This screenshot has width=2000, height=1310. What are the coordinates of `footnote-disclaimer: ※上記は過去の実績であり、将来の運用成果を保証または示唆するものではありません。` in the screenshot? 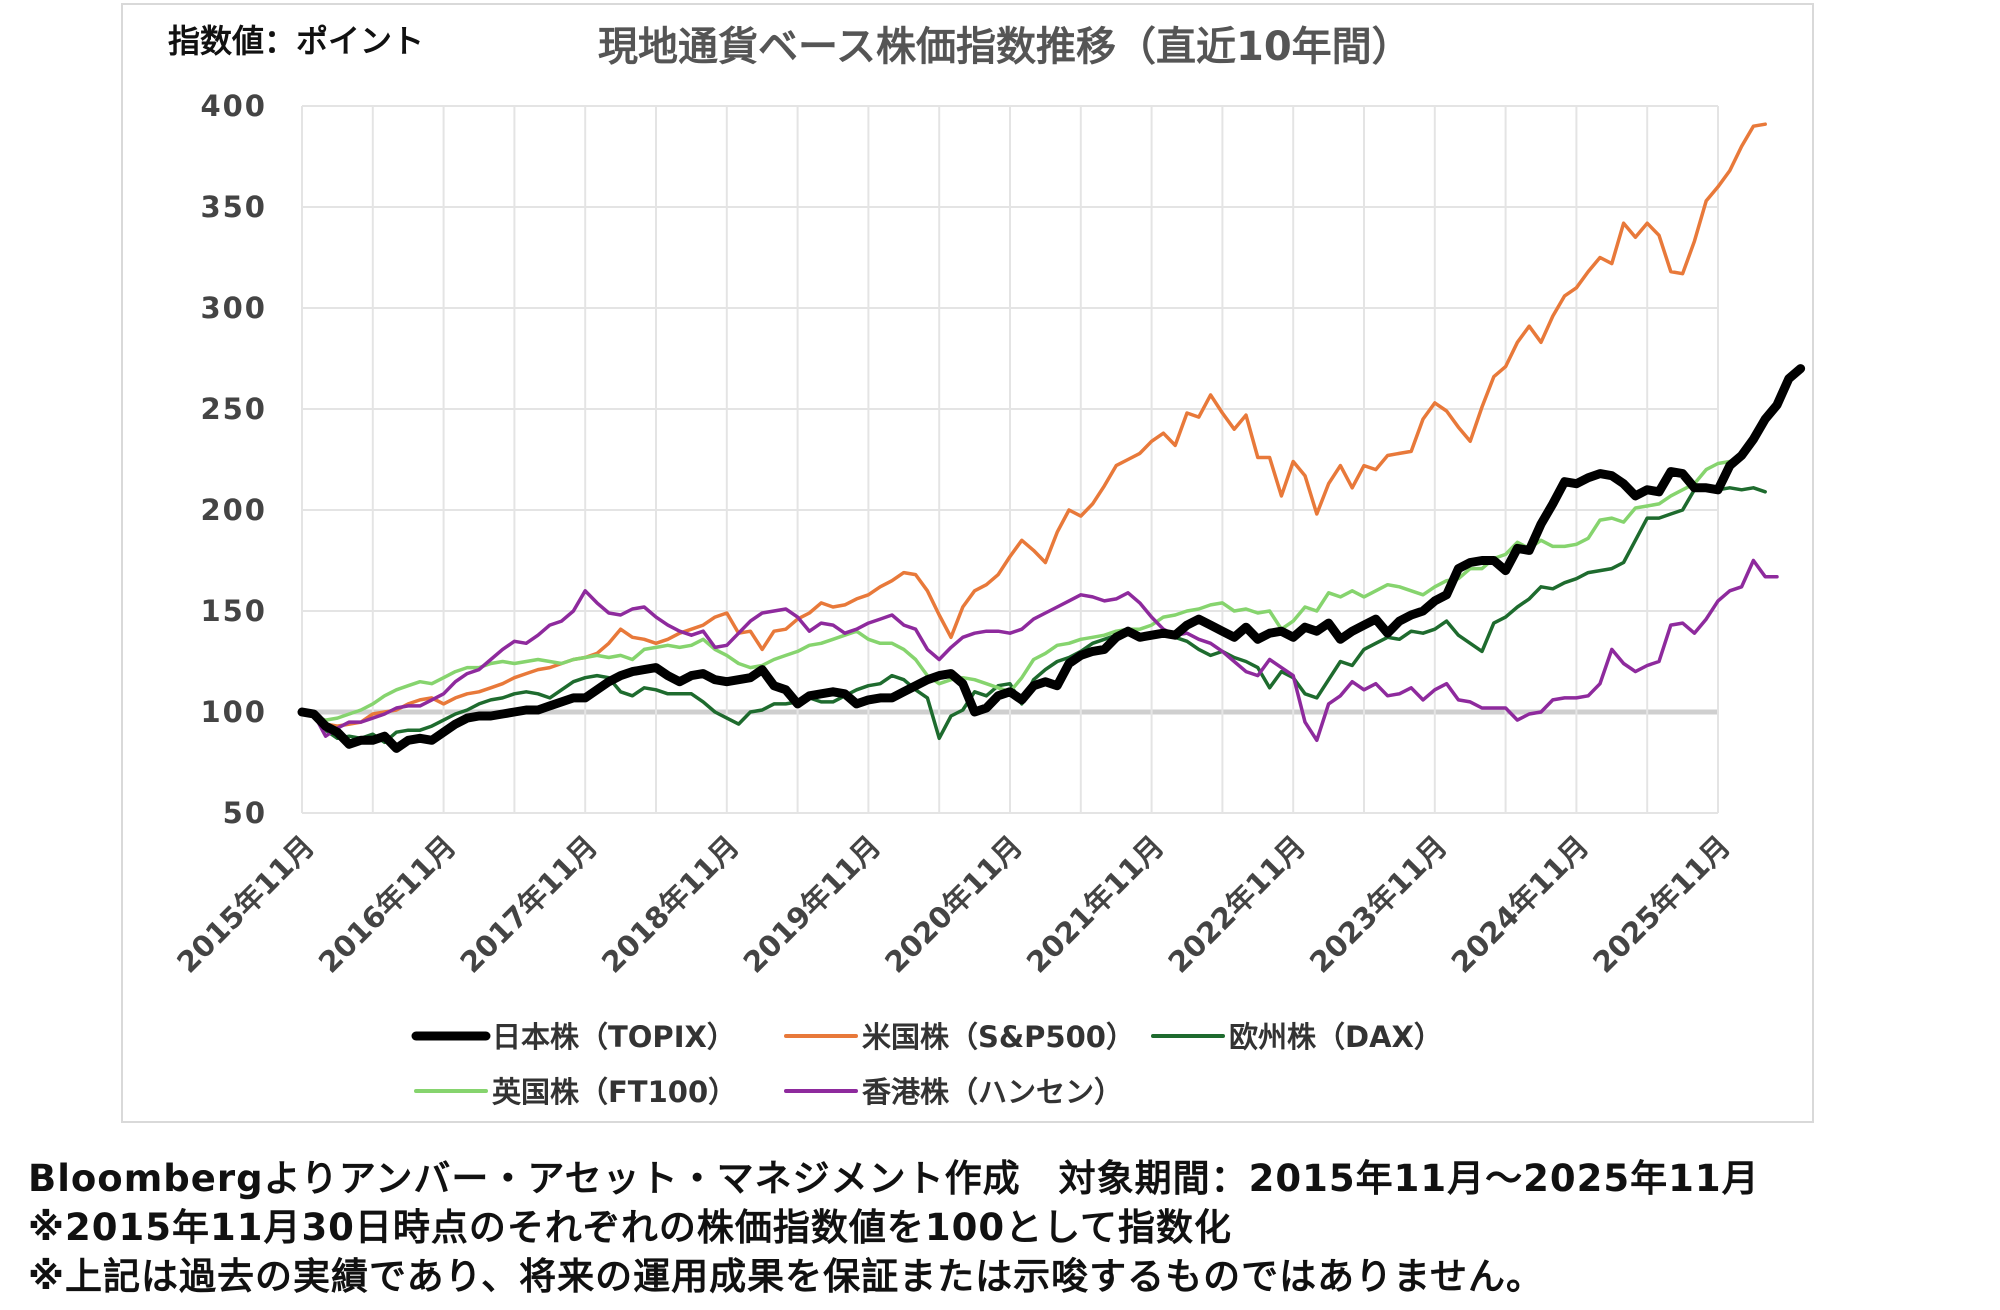 It's located at (786, 1276).